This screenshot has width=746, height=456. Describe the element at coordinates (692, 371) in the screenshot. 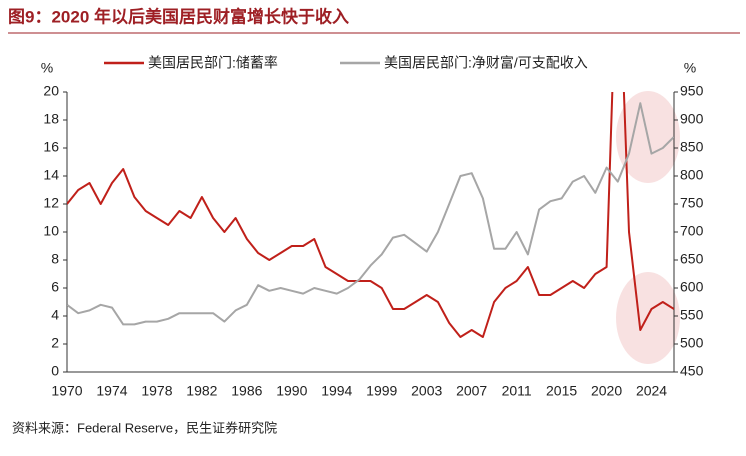

I see `y2-tick-label: 450` at that location.